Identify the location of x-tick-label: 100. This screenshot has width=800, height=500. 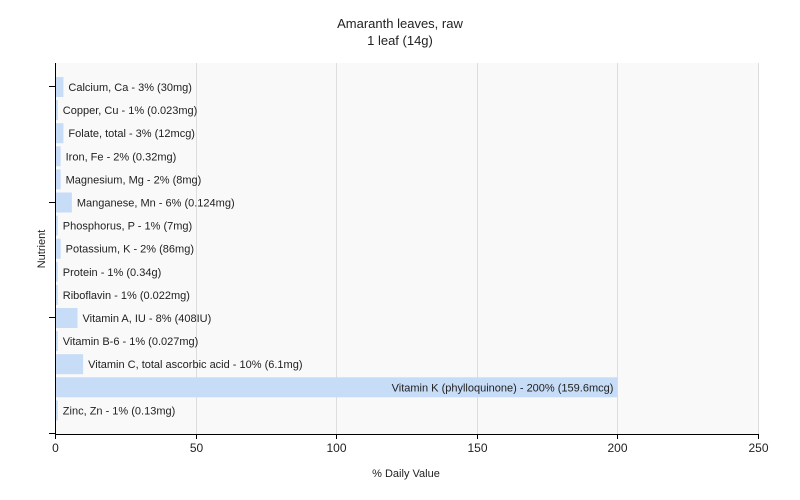
(336, 448).